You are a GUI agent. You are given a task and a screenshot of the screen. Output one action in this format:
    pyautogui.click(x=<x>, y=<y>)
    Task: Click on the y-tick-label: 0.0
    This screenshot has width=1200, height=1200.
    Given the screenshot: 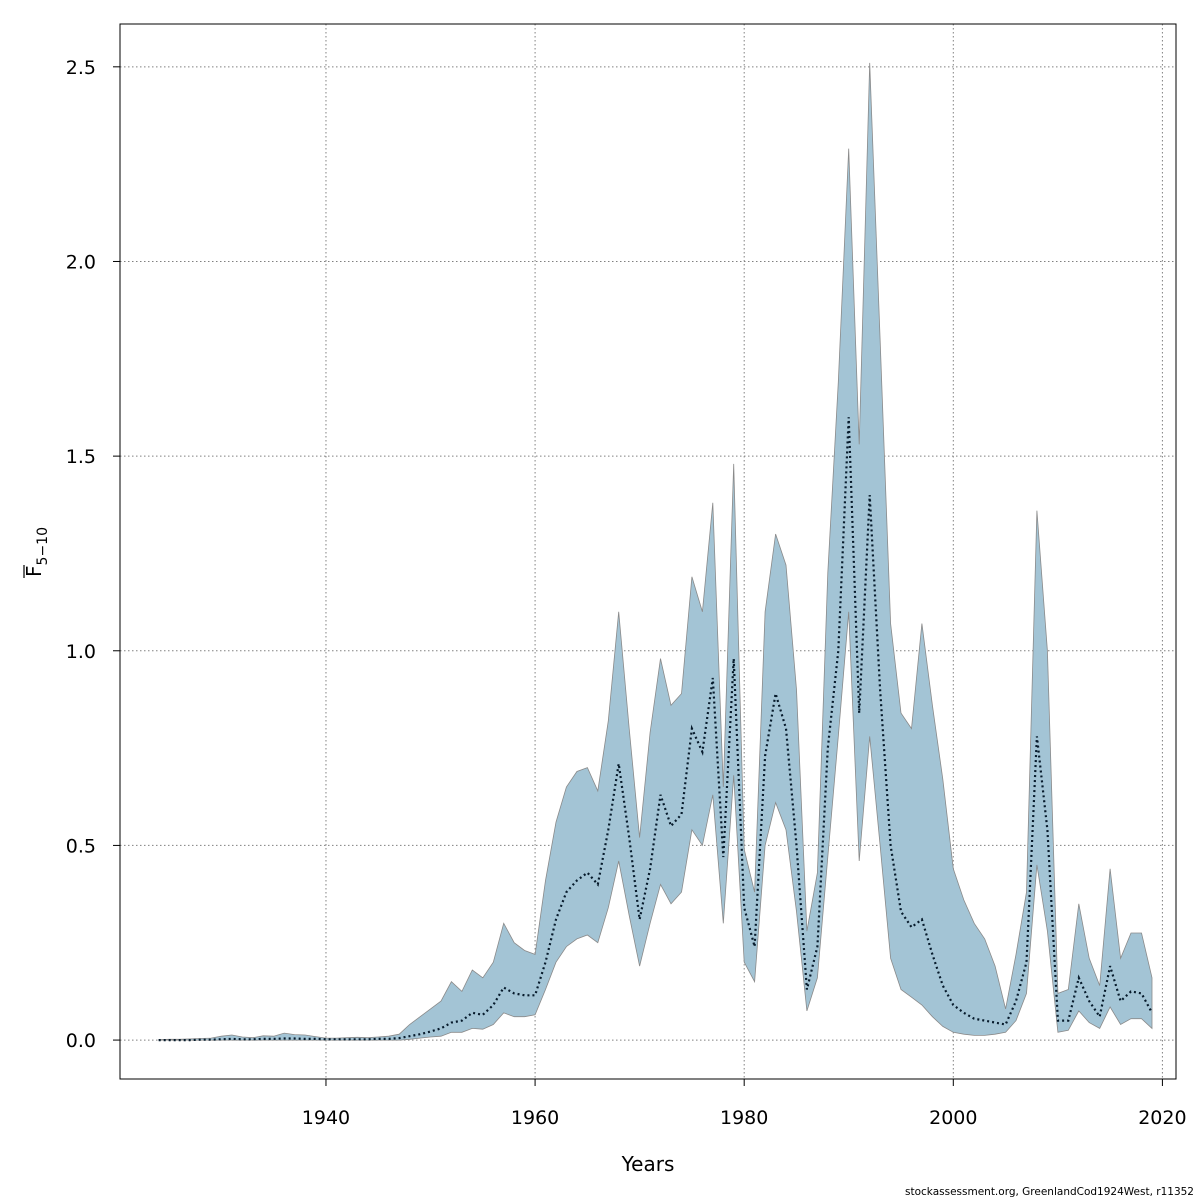 What is the action you would take?
    pyautogui.click(x=81, y=1041)
    